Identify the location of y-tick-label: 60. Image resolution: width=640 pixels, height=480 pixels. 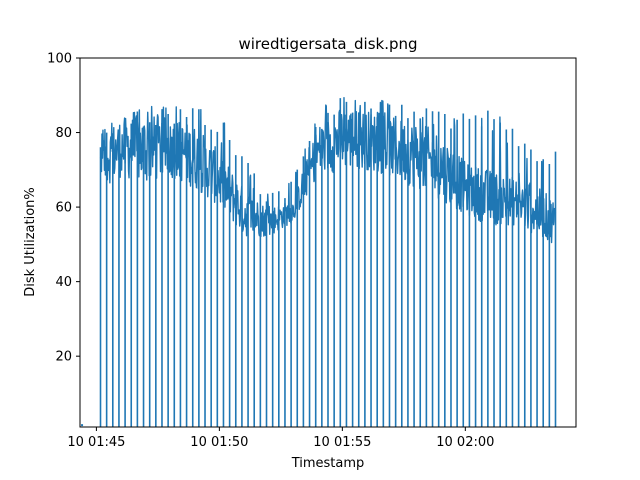
(63, 208).